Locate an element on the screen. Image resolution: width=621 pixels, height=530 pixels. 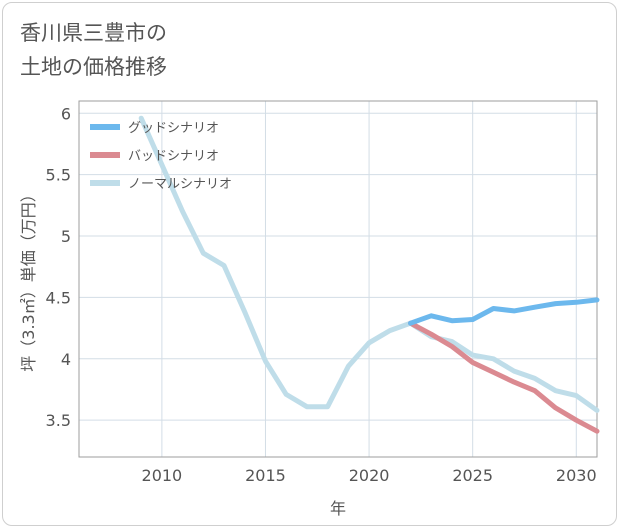
x-tick-label-0: 2010 is located at coordinates (162, 475).